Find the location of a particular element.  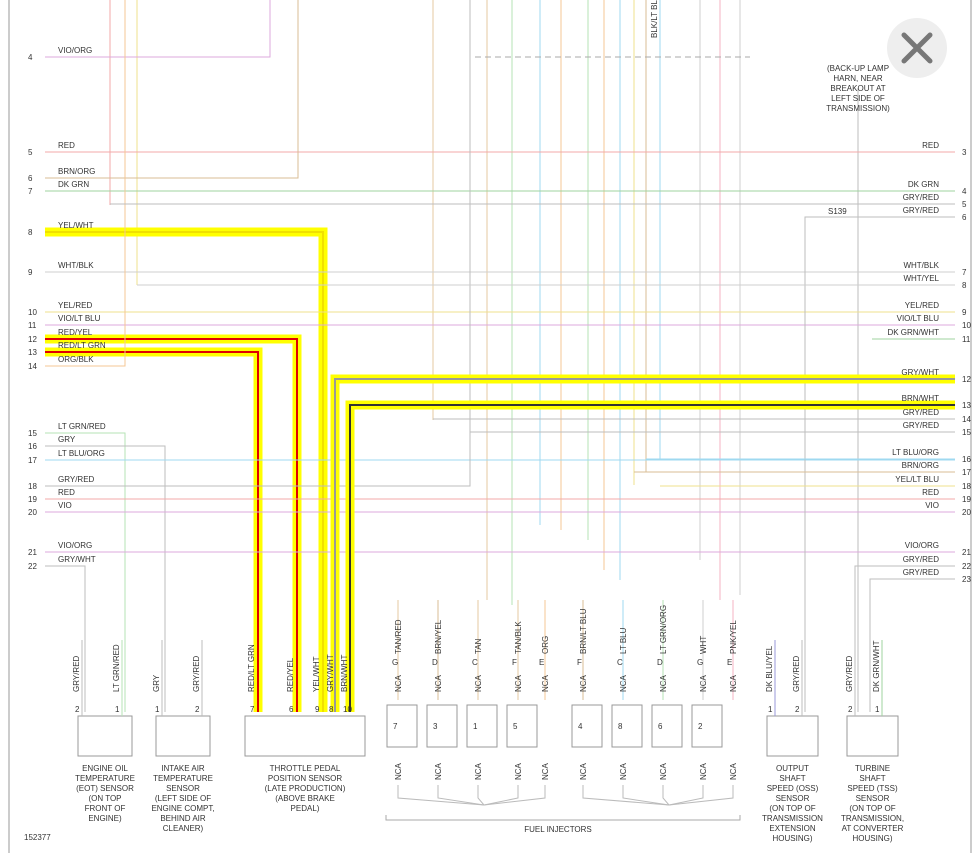

connector-letter: D is located at coordinates (660, 662).